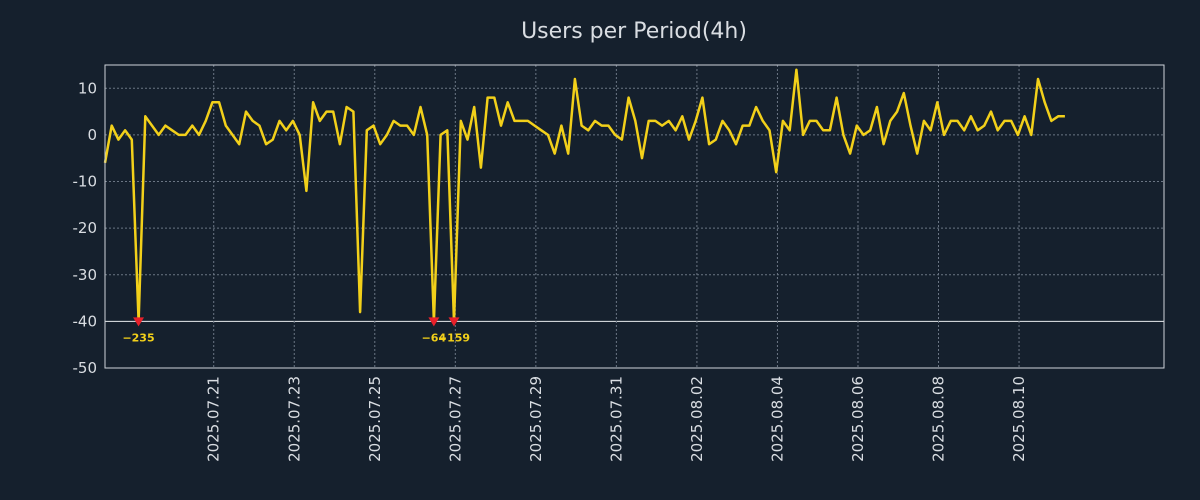 The image size is (1200, 500). Describe the element at coordinates (455, 419) in the screenshot. I see `x-tick-label: 2025.07.27` at that location.